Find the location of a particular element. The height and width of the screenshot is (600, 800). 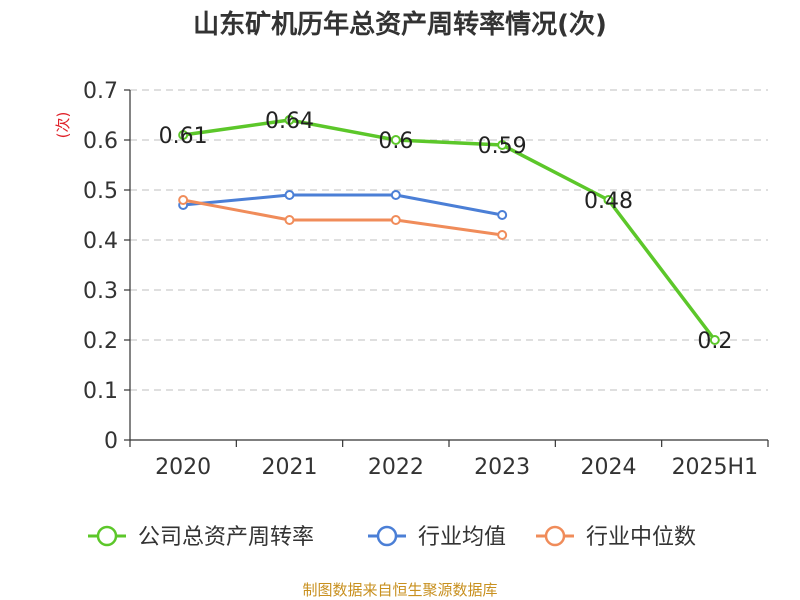

y-axis-label: (次) is located at coordinates (63, 125).